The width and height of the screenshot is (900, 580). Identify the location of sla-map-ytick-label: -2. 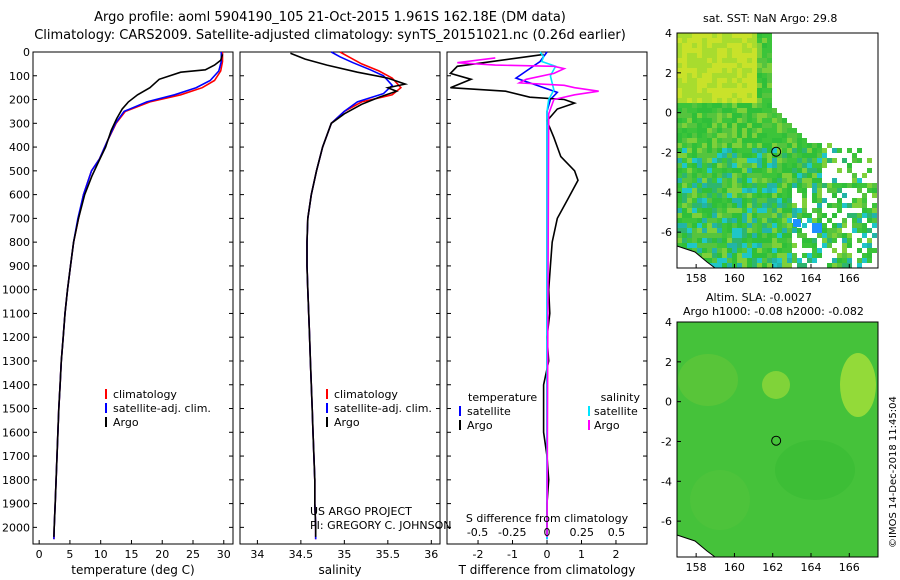
(666, 441).